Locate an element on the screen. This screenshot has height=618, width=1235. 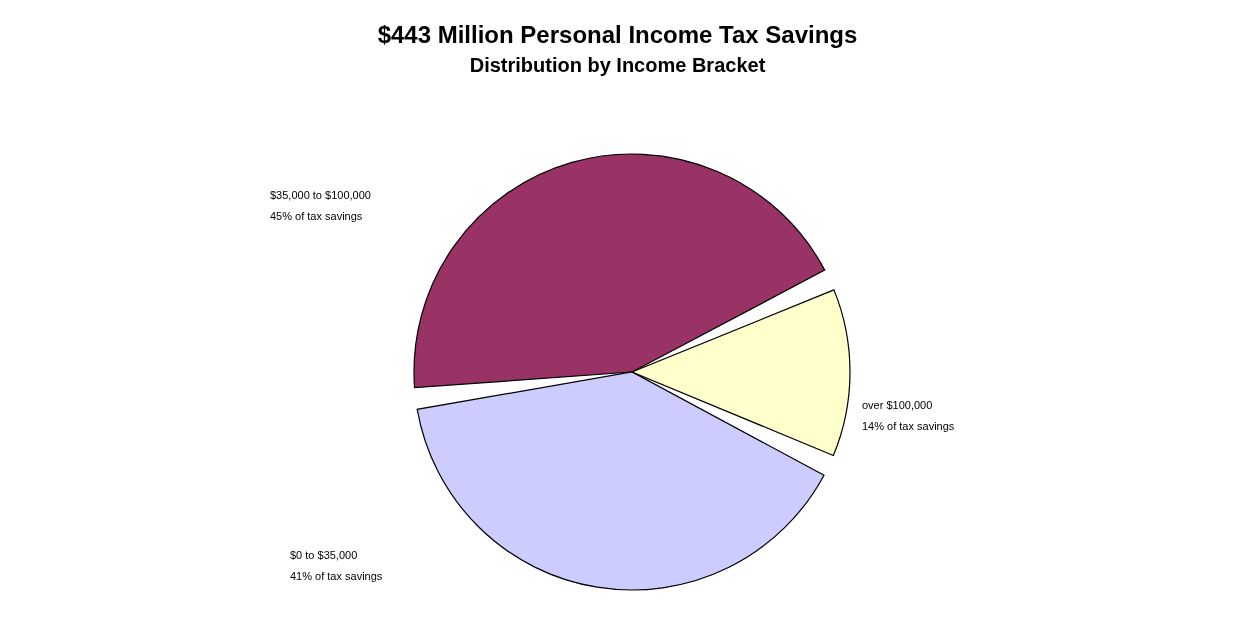
data-label: 14% of tax savings is located at coordinates (908, 426).